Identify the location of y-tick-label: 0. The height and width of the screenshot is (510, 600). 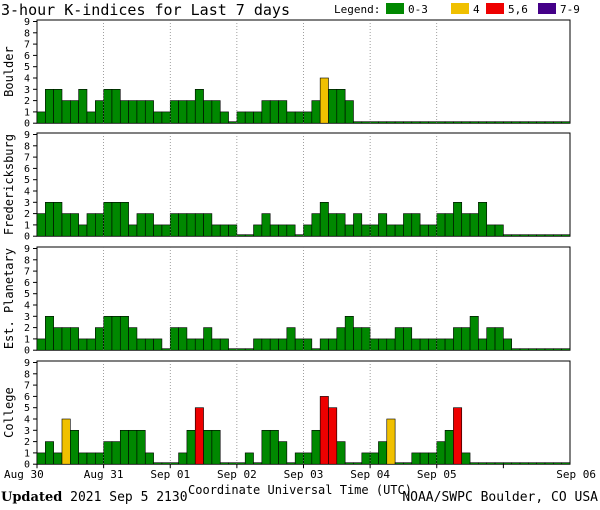
(27, 237).